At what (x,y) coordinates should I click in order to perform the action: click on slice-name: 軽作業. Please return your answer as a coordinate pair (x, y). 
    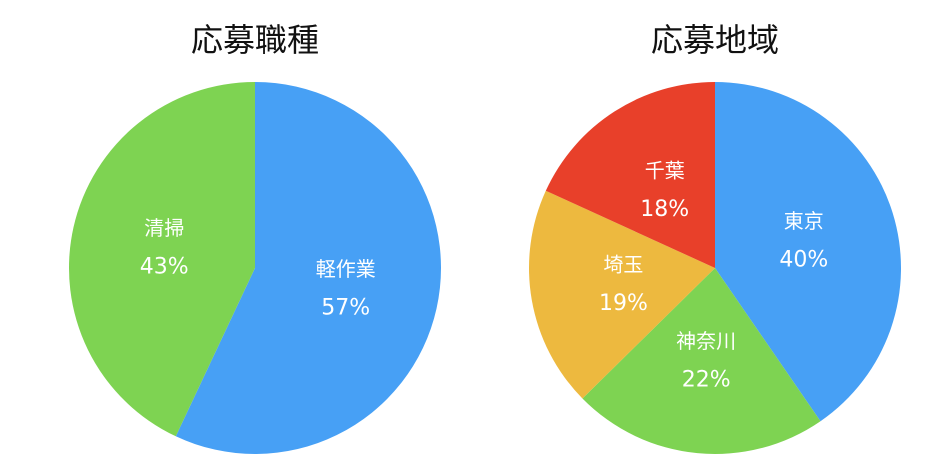
    Looking at the image, I should click on (346, 269).